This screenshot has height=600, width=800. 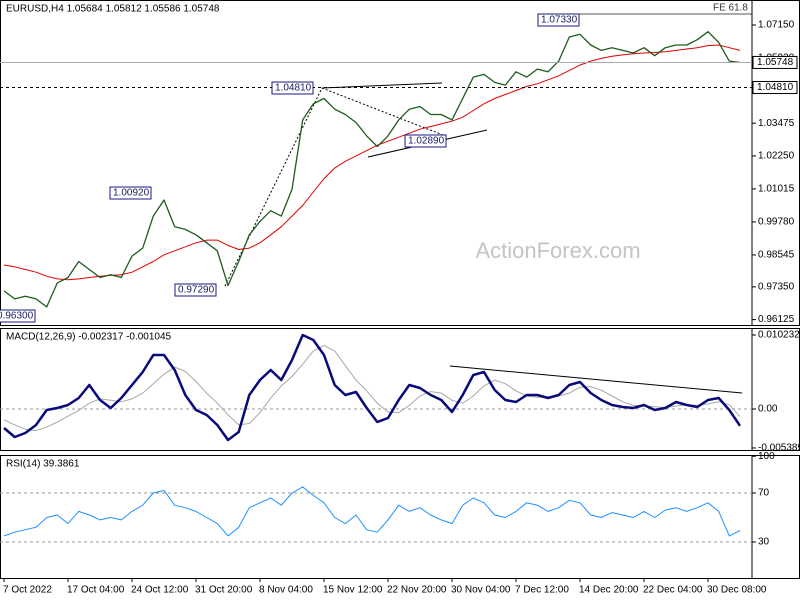 I want to click on annotation: 0.96300, so click(x=17, y=316).